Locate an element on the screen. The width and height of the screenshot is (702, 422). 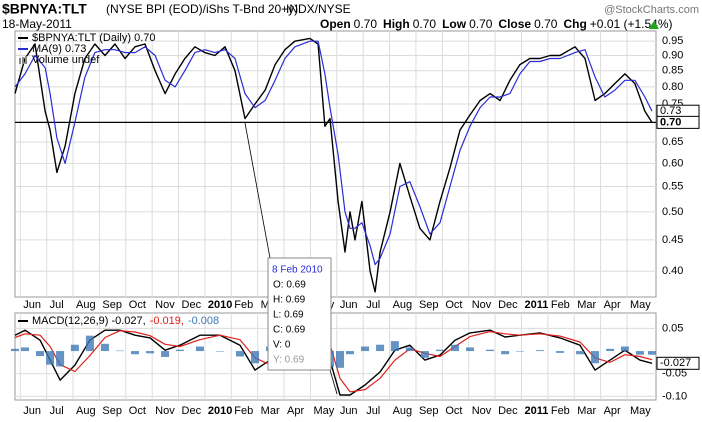
up-arrow is located at coordinates (654, 25).